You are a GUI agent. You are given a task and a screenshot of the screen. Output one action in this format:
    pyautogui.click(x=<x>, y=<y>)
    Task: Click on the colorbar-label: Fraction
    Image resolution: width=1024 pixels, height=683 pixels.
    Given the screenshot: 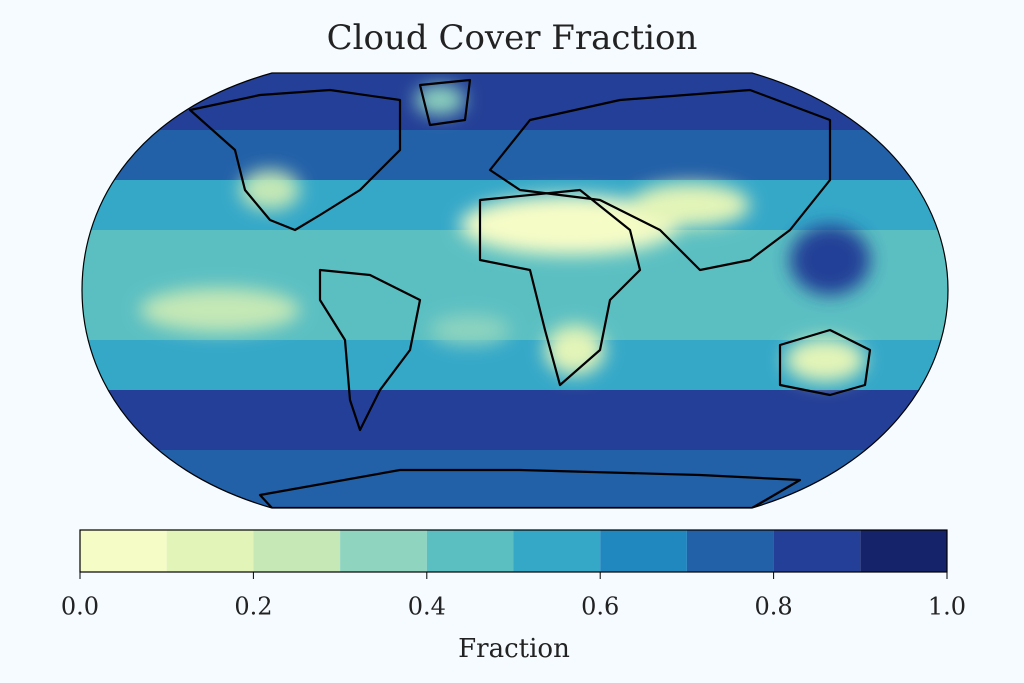 What is the action you would take?
    pyautogui.click(x=514, y=649)
    